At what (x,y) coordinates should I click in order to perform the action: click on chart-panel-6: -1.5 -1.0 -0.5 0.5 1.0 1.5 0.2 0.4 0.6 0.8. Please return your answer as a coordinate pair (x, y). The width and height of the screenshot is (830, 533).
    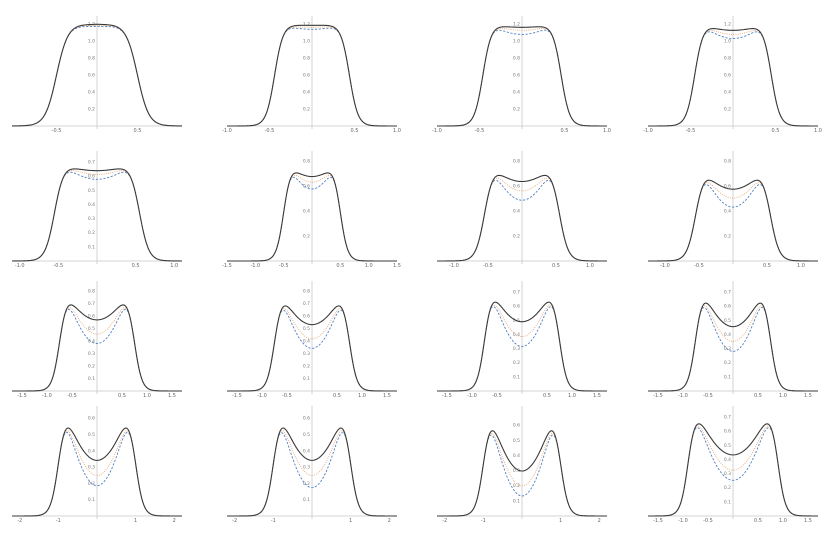
    Looking at the image, I should click on (311, 210).